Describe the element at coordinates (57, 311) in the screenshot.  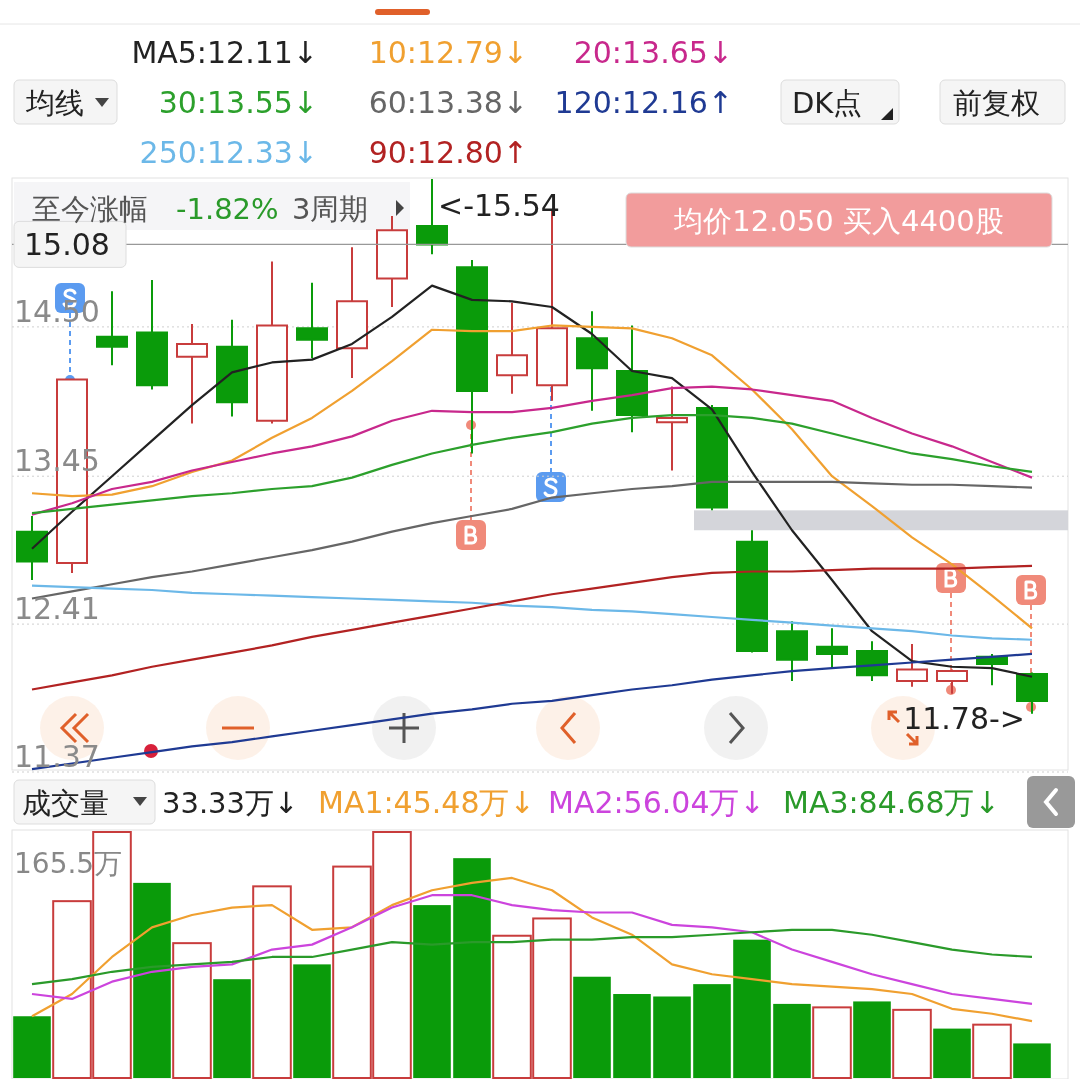
I see `y-tick-label: 14.50` at that location.